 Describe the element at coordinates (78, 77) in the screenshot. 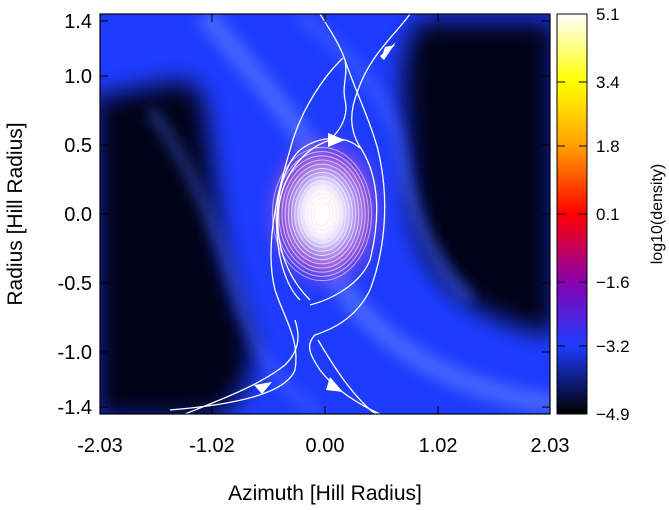

I see `y-tick-label: 1.0` at that location.